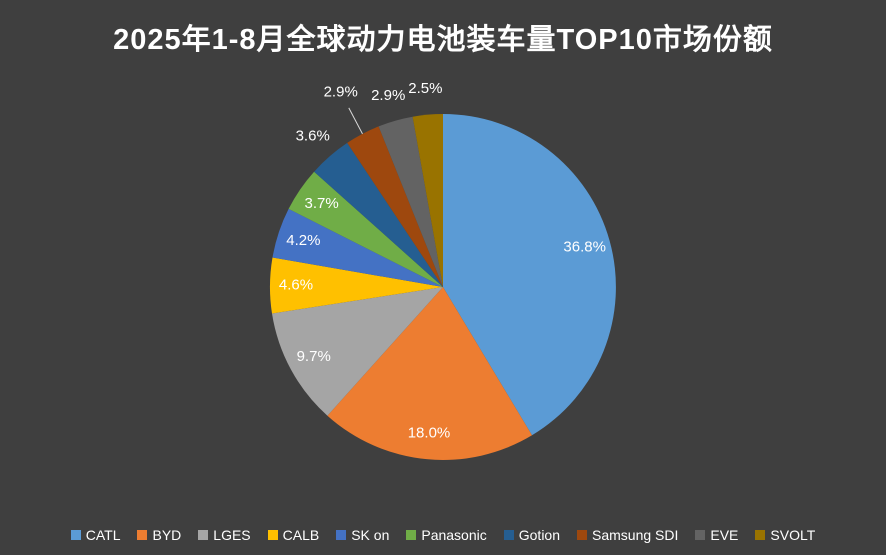 Image resolution: width=886 pixels, height=555 pixels. I want to click on legend-label-svolt: SVOLT, so click(793, 535).